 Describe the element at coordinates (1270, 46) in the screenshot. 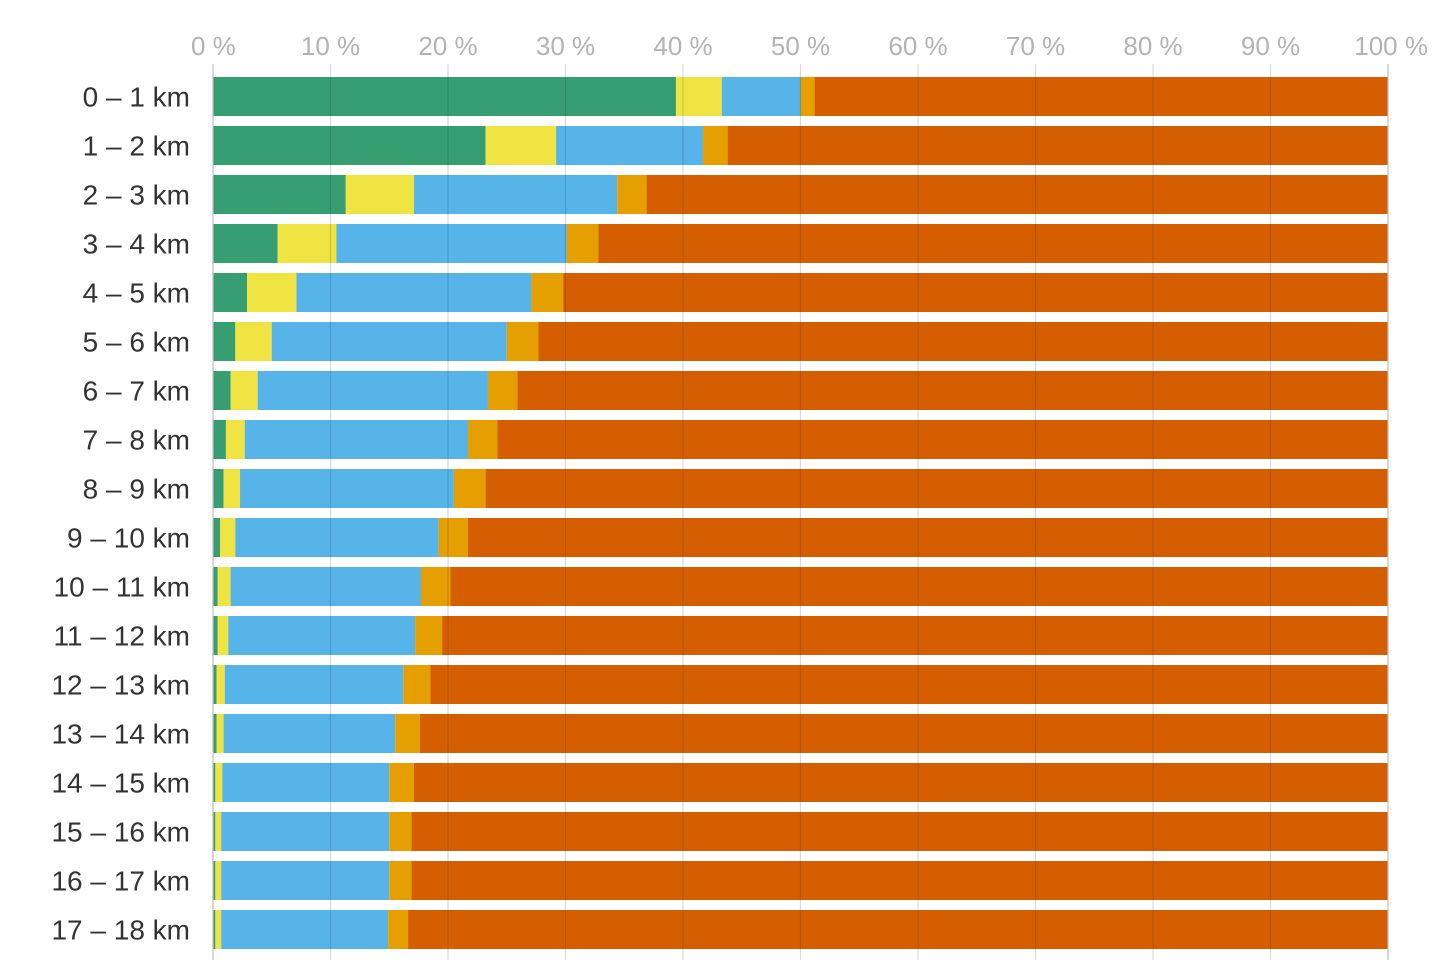

I see `x-tick-label: 90 %` at that location.